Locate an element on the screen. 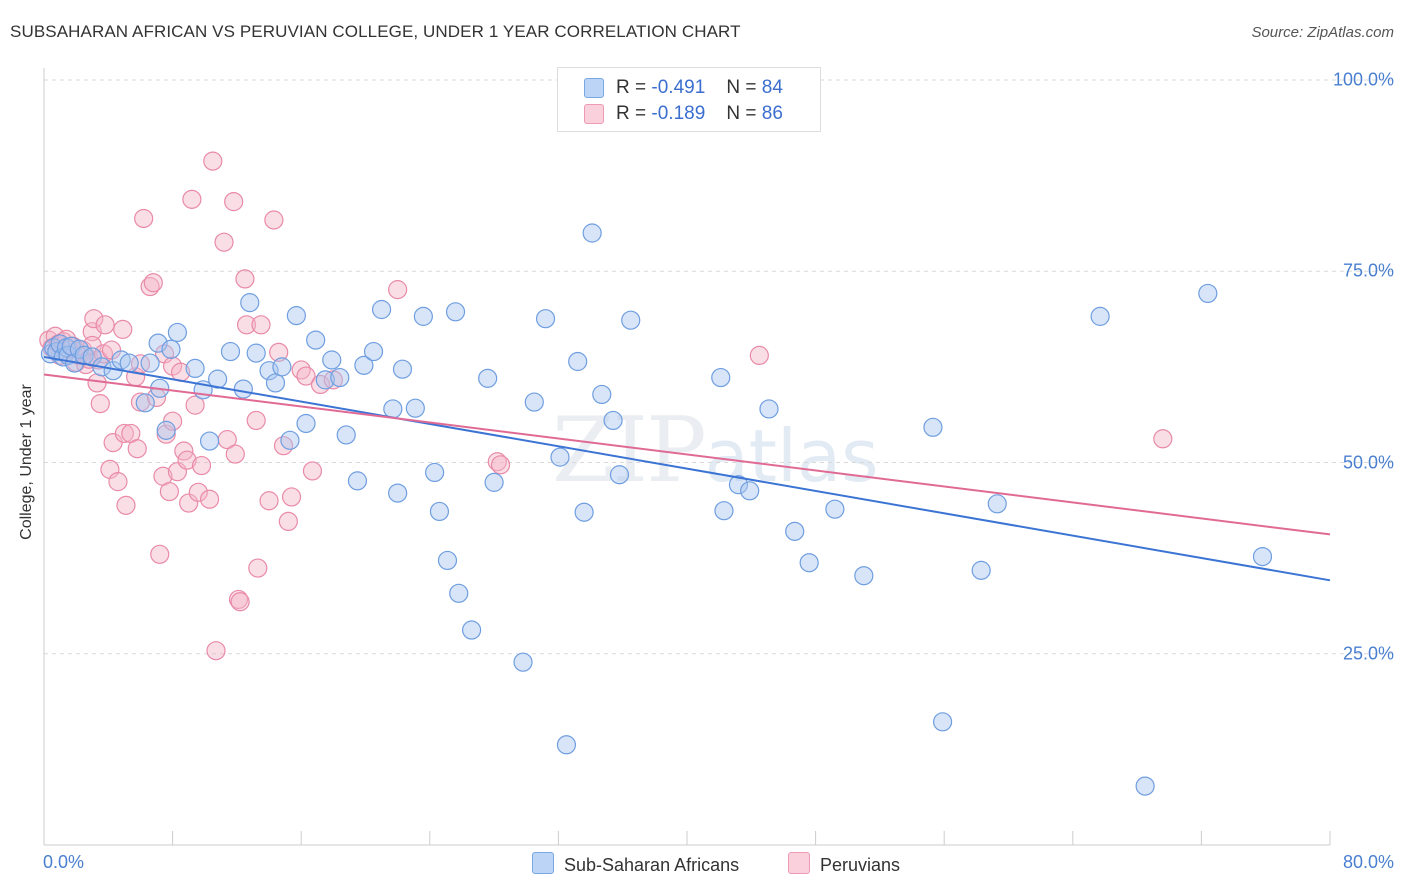 This screenshot has height=892, width=1406. pink-n-label: N = is located at coordinates (741, 113).